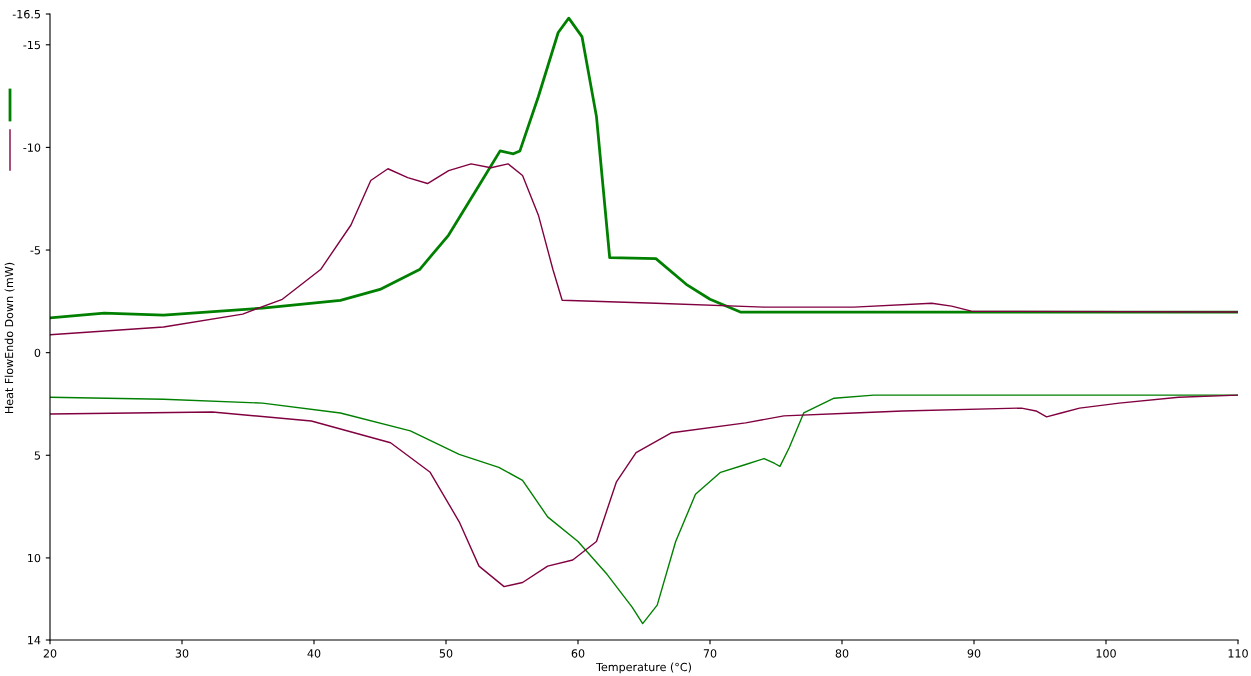  What do you see at coordinates (842, 653) in the screenshot?
I see `x-tick-label: 80` at bounding box center [842, 653].